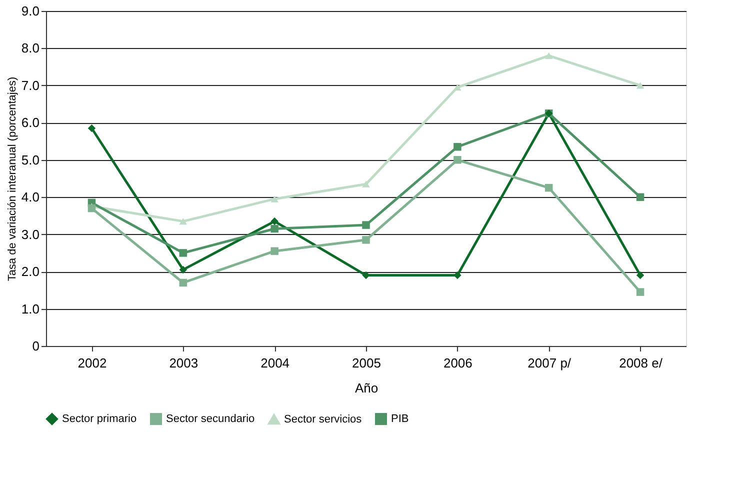 The image size is (747, 478). Describe the element at coordinates (30, 48) in the screenshot. I see `y-tick-label: 8.0` at that location.